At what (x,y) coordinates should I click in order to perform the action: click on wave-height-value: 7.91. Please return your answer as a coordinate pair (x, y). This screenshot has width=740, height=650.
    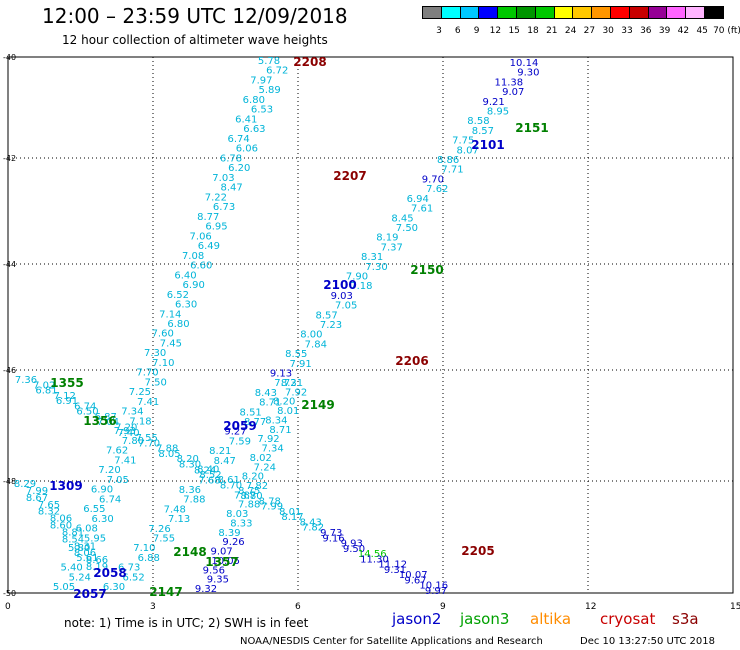
    Looking at the image, I should click on (300, 364).